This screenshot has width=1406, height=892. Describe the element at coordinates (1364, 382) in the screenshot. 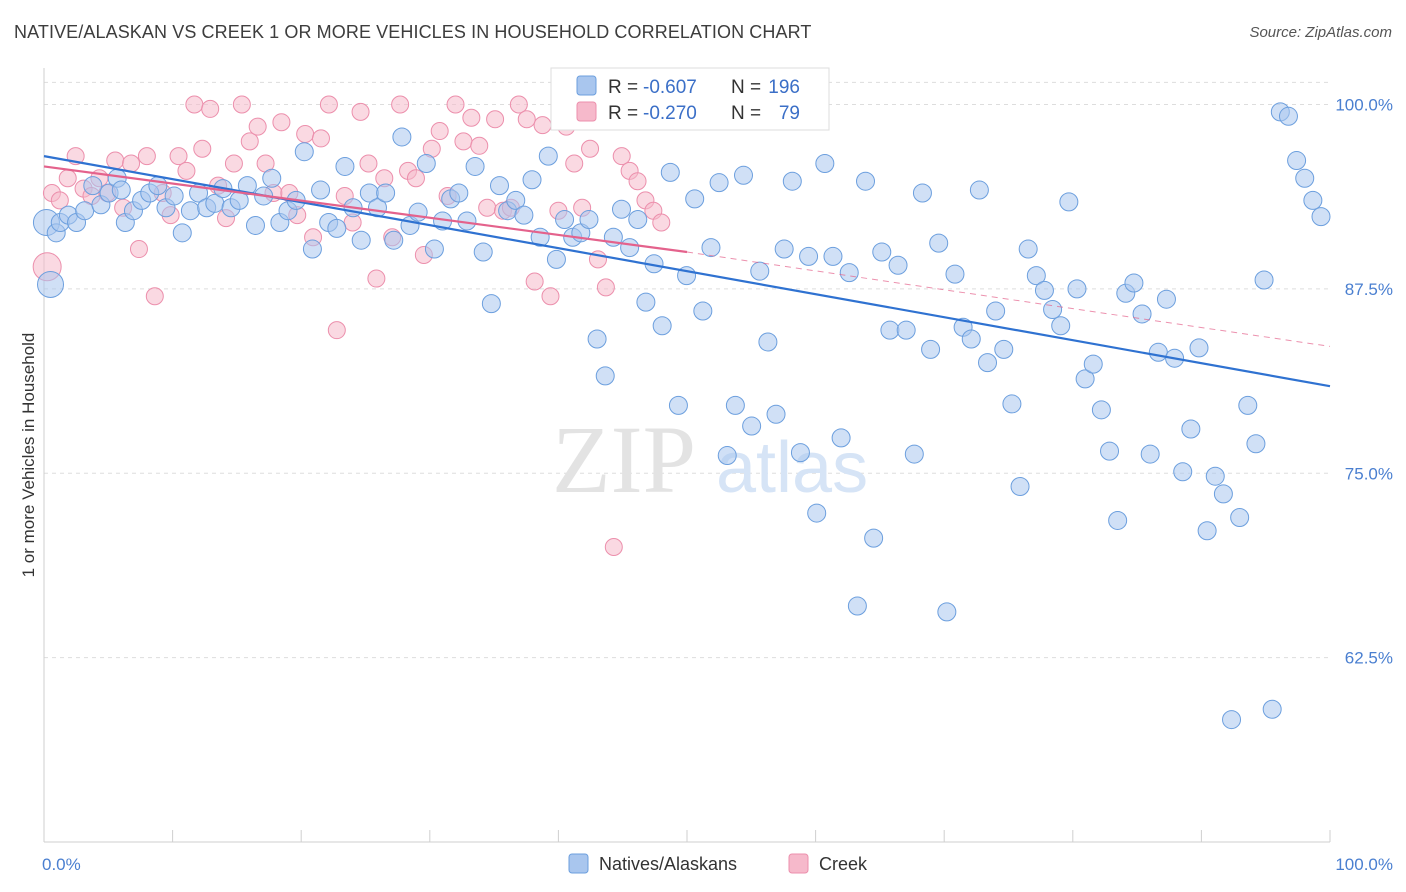

I see `y-tick-labels: 100.0% 87.5% 75.0% 62.5%` at that location.